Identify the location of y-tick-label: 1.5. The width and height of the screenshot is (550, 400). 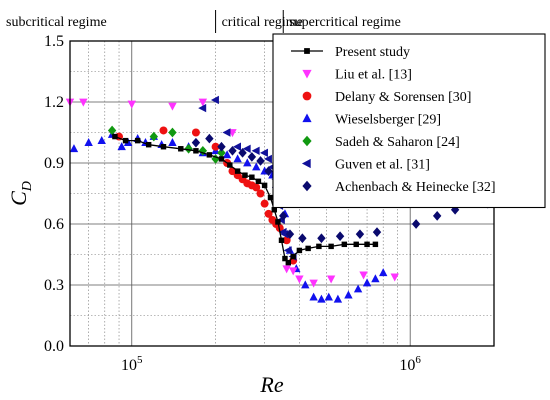
(54, 41).